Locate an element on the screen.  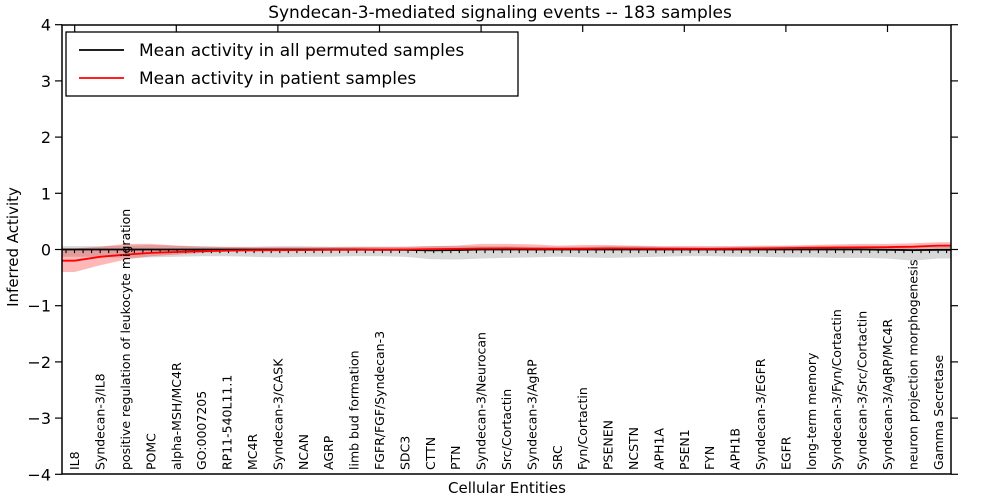
x-tick-label: Gamma Secretase is located at coordinates (938, 412).